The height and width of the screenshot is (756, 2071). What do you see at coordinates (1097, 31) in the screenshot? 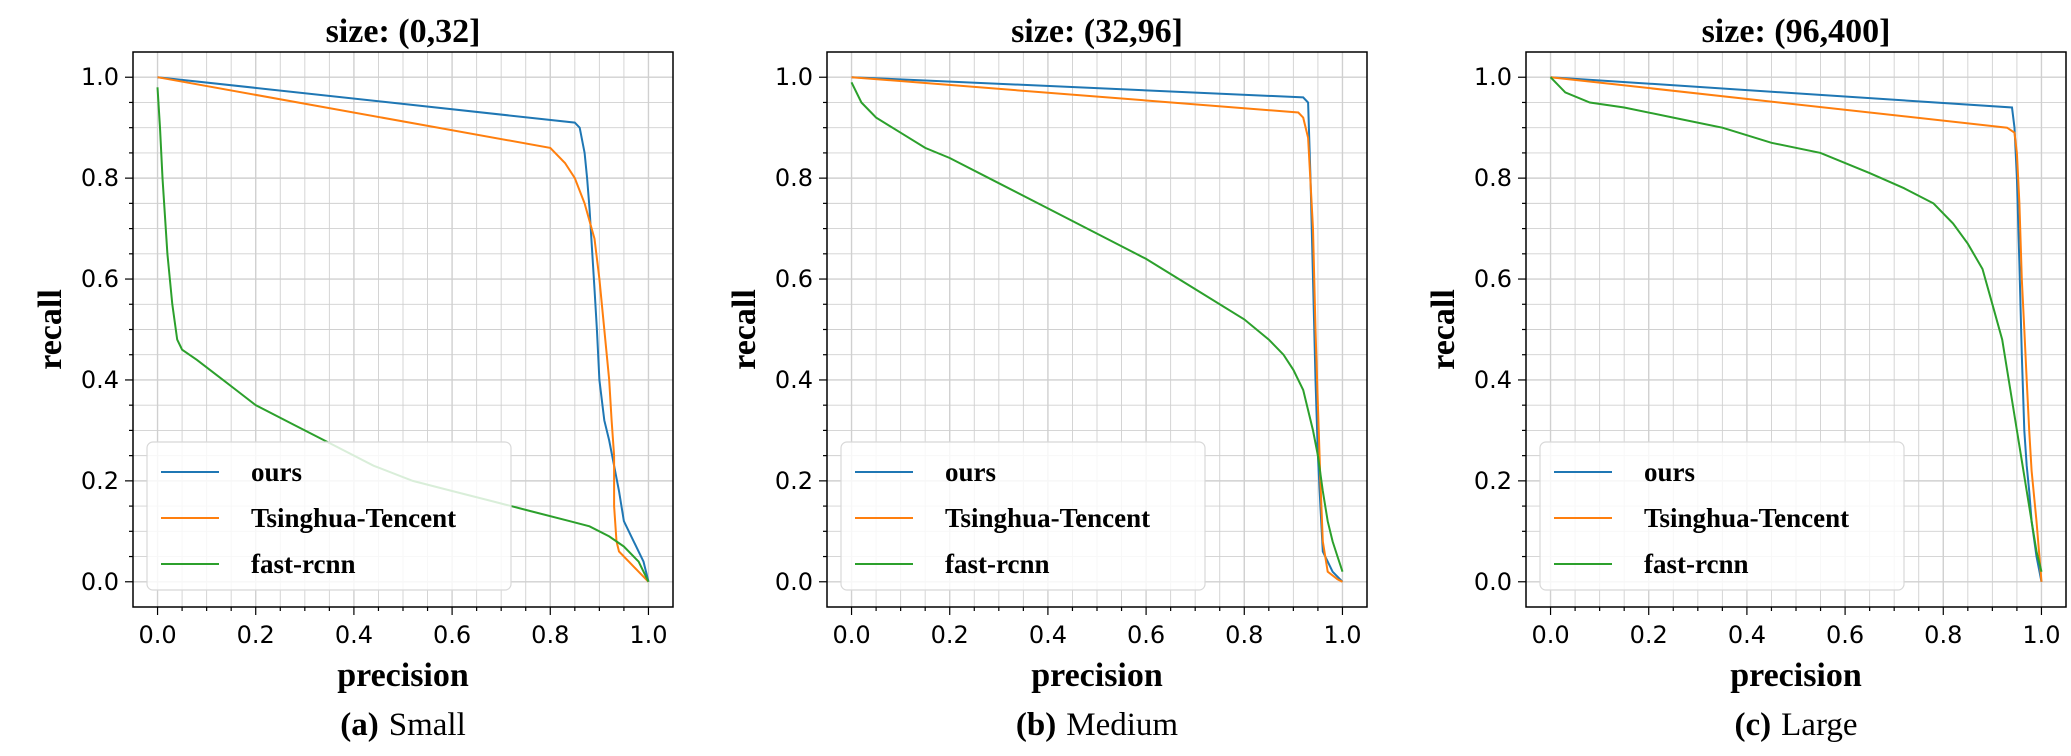
I see `chart-title: size: (32,96]` at bounding box center [1097, 31].